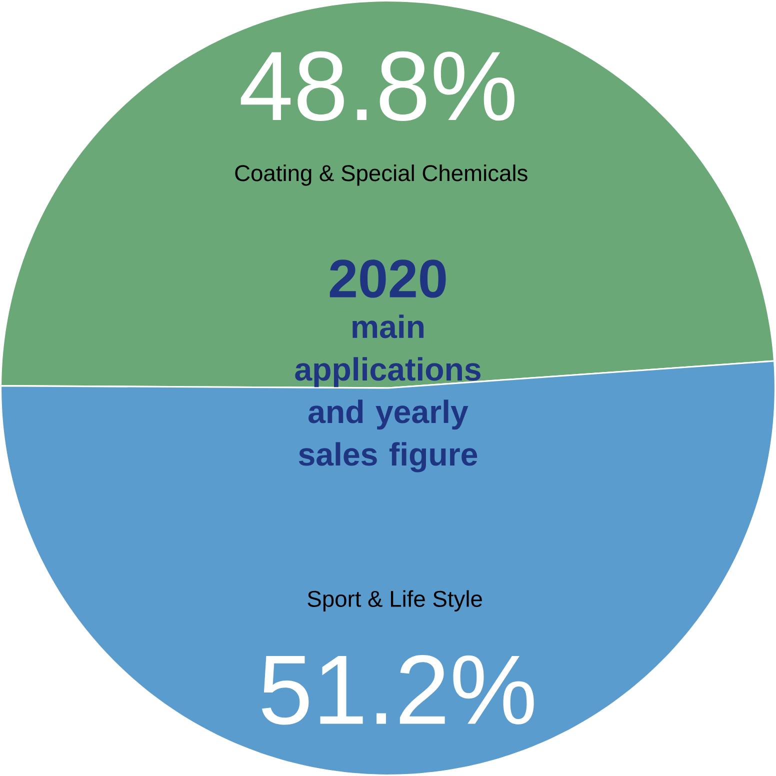 This screenshot has width=776, height=776. What do you see at coordinates (387, 393) in the screenshot?
I see `text: main applications and yearly sales figure` at bounding box center [387, 393].